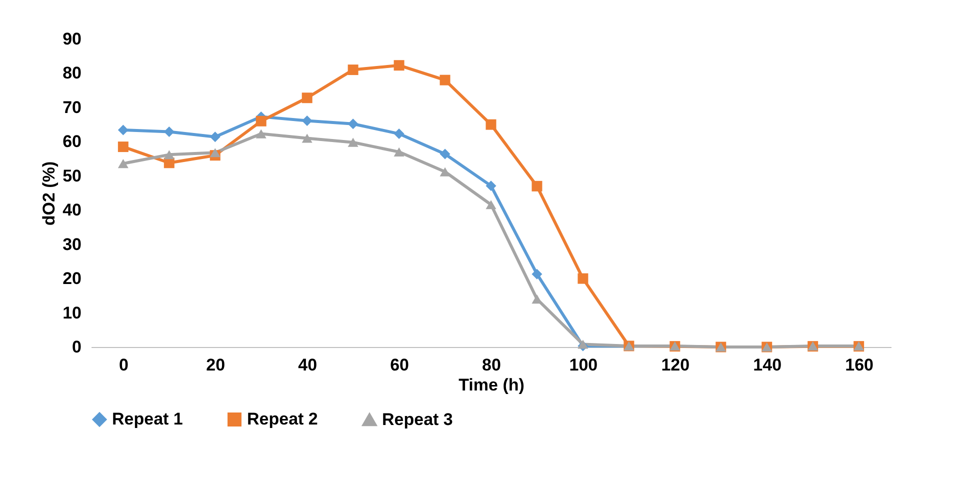 The width and height of the screenshot is (960, 485). Describe the element at coordinates (72, 278) in the screenshot. I see `y-tick-label: 20` at that location.